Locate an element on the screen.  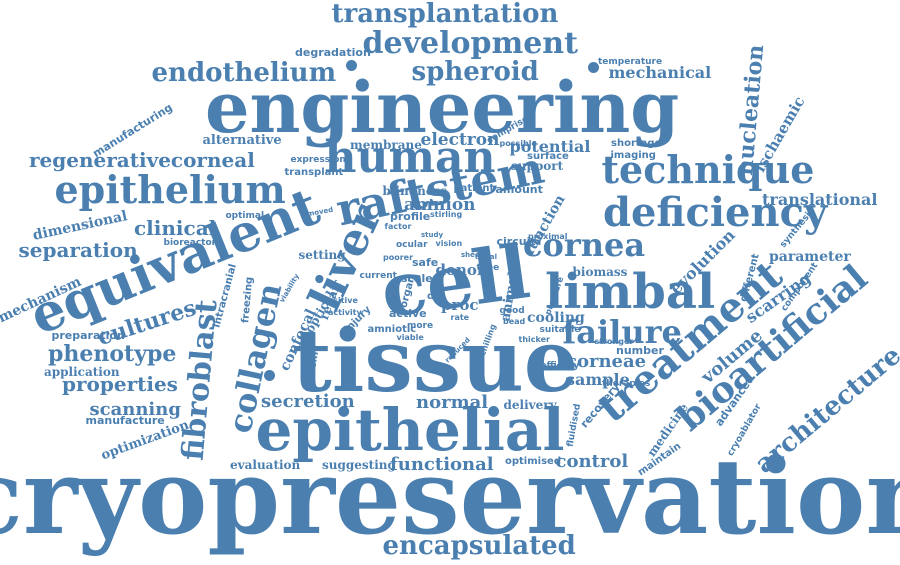
cloud-word-type: type is located at coordinates (488, 267).